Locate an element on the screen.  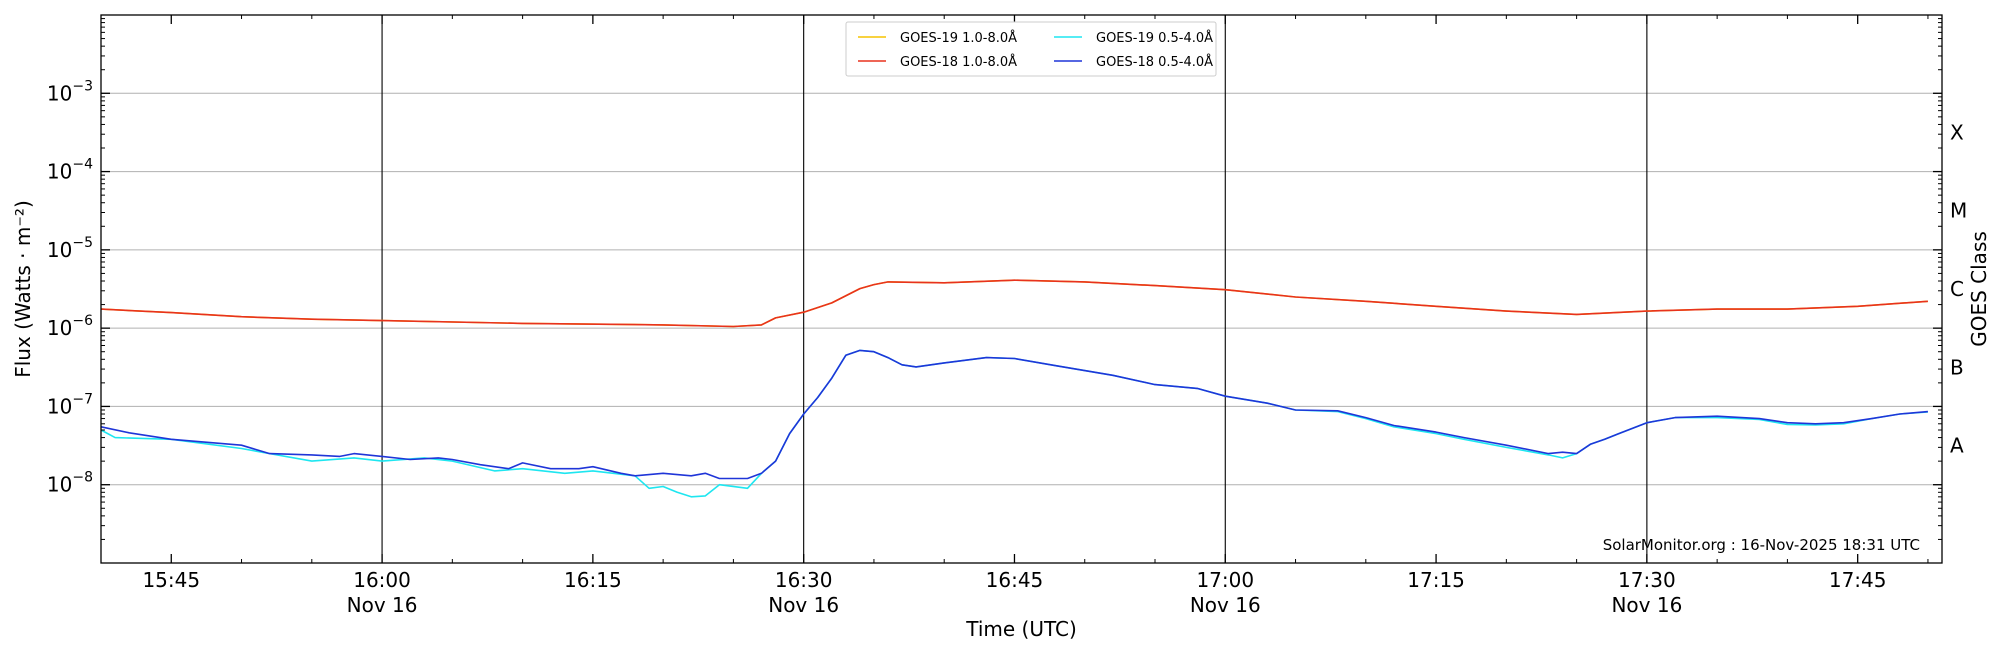
y-tick-exponent: −5 is located at coordinates (82, 243).